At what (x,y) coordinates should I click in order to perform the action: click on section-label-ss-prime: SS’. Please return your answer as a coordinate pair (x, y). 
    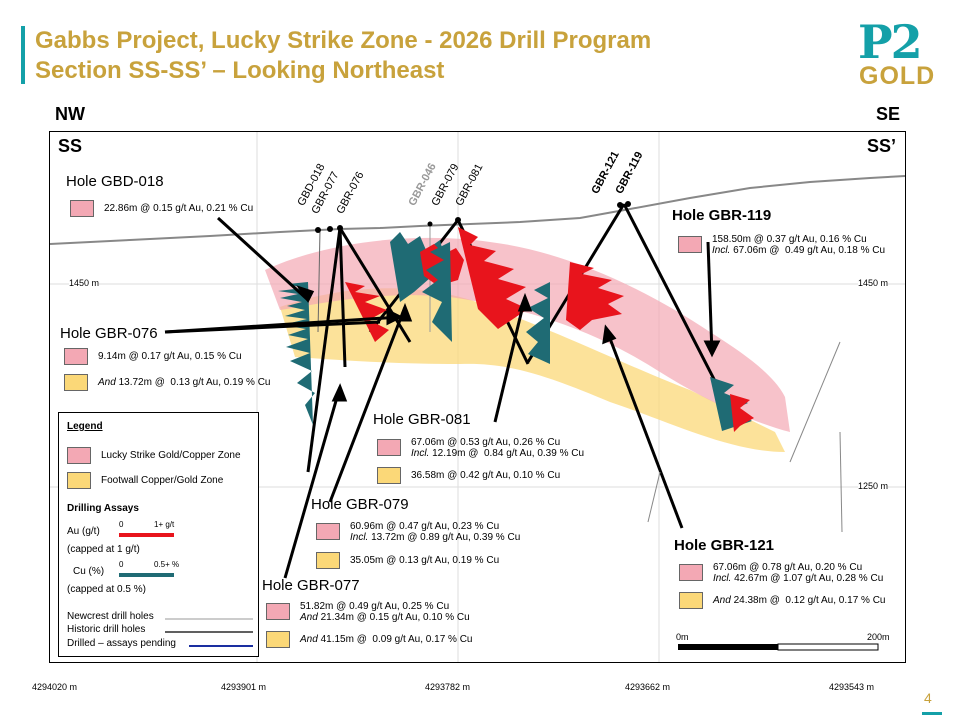
    Looking at the image, I should click on (882, 146).